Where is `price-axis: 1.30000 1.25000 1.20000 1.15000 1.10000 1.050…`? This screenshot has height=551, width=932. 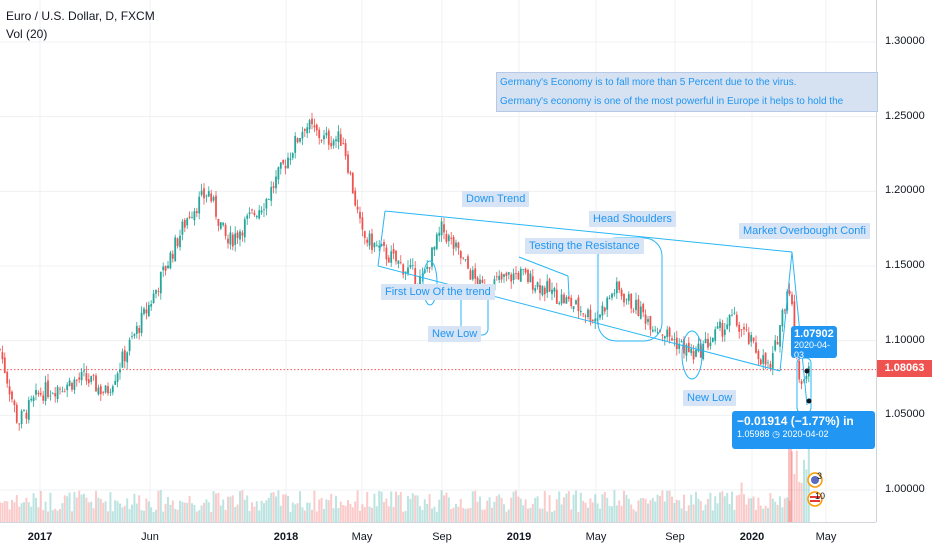
price-axis: 1.30000 1.25000 1.20000 1.15000 1.10000 1.050… is located at coordinates (904, 261).